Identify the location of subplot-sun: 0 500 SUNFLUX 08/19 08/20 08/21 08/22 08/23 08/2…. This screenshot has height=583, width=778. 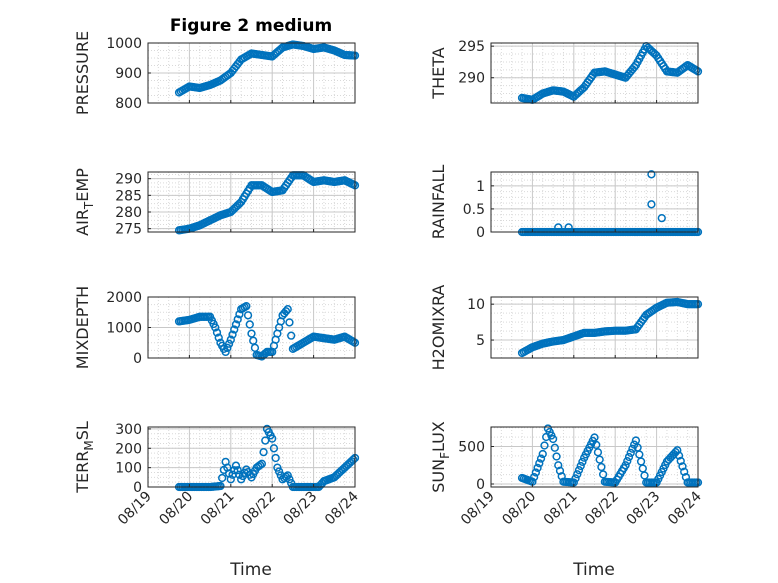
(567, 474).